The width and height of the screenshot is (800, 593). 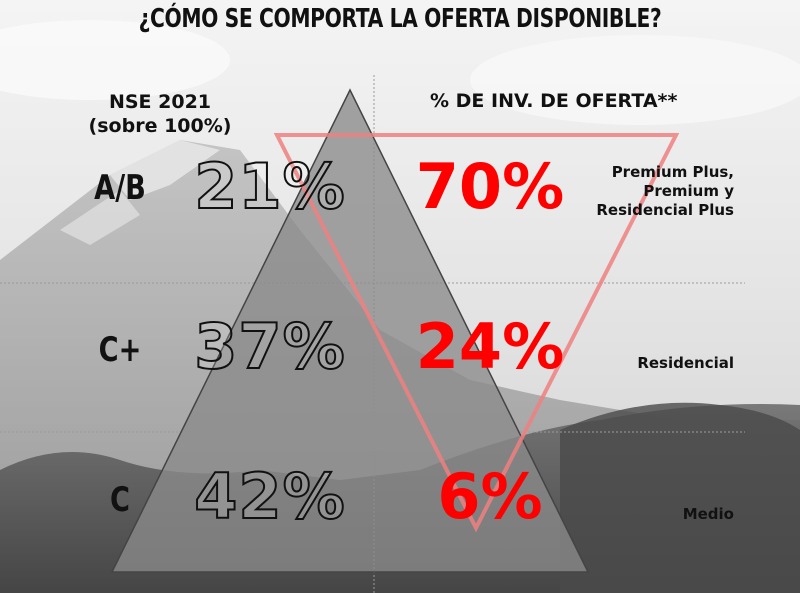 I want to click on page-title: ¿CÓMO SE COMPORTA LA OFERTA DISPONIBLE?, so click(x=400, y=19).